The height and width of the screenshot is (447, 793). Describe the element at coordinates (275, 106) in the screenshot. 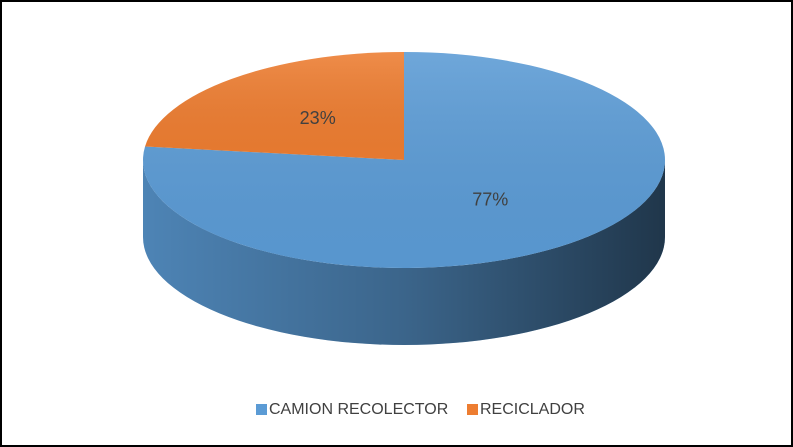

I see `slice-shine` at that location.